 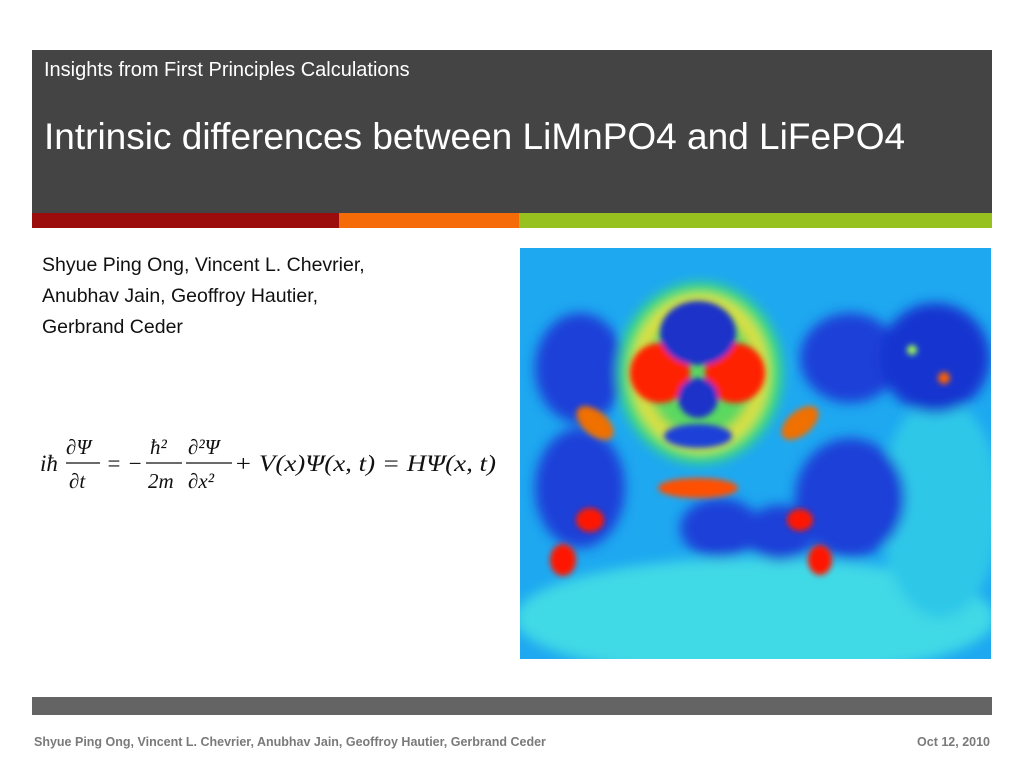 What do you see at coordinates (365, 463) in the screenshot?
I see `eq-rest: + V(x)Ψ(x, t) = HΨ(x, t)` at bounding box center [365, 463].